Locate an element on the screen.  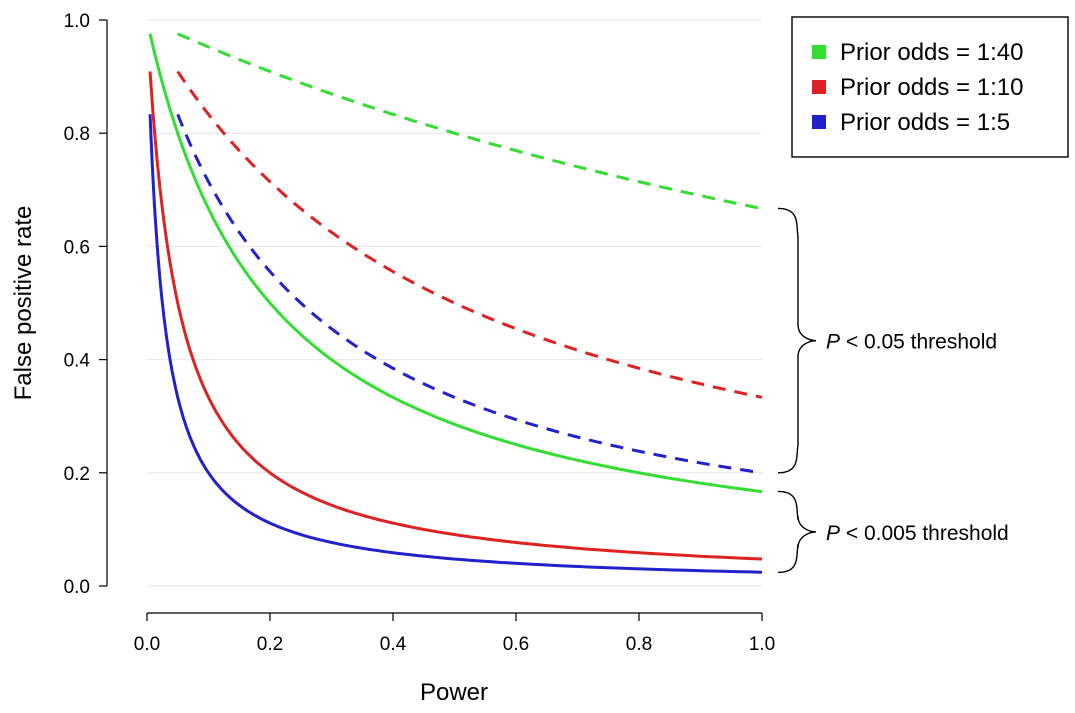
y-tick-label: 0.0 is located at coordinates (77, 587).